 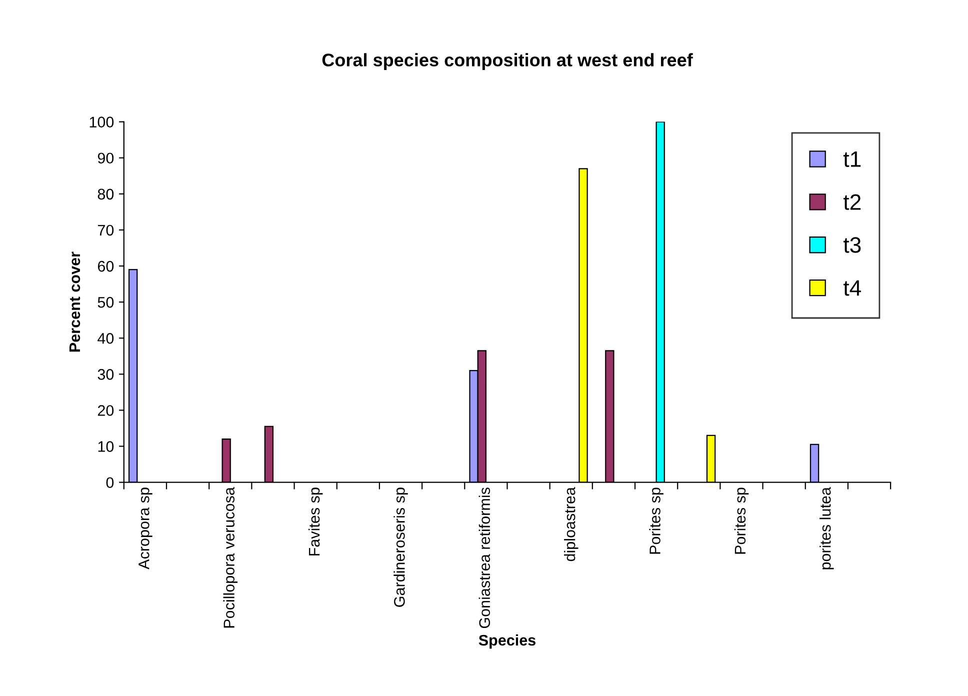 I want to click on y-axis-title: Percent cover, so click(x=74, y=302).